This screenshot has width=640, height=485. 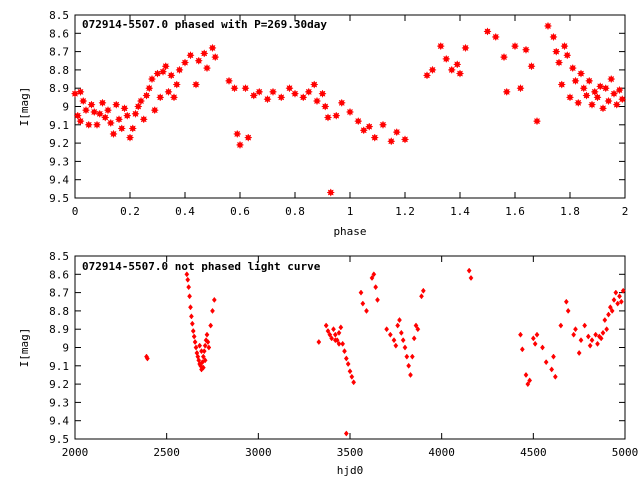 What do you see at coordinates (75, 211) in the screenshot?
I see `x-tick-label: 0` at bounding box center [75, 211].